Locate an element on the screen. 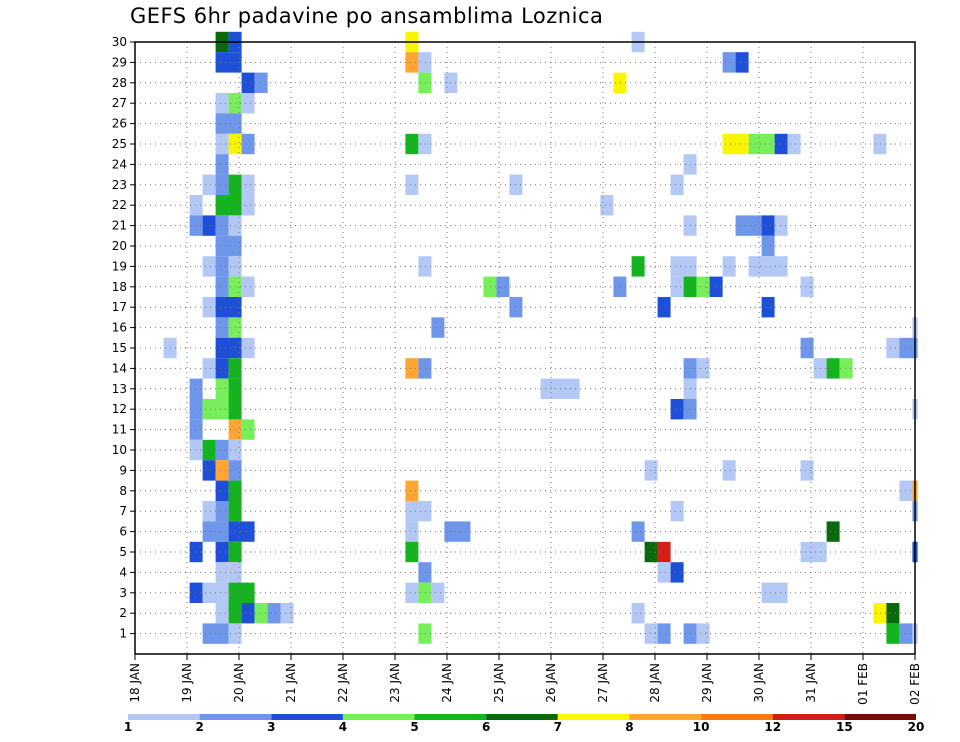  y-tick-label: 13 is located at coordinates (119, 389).